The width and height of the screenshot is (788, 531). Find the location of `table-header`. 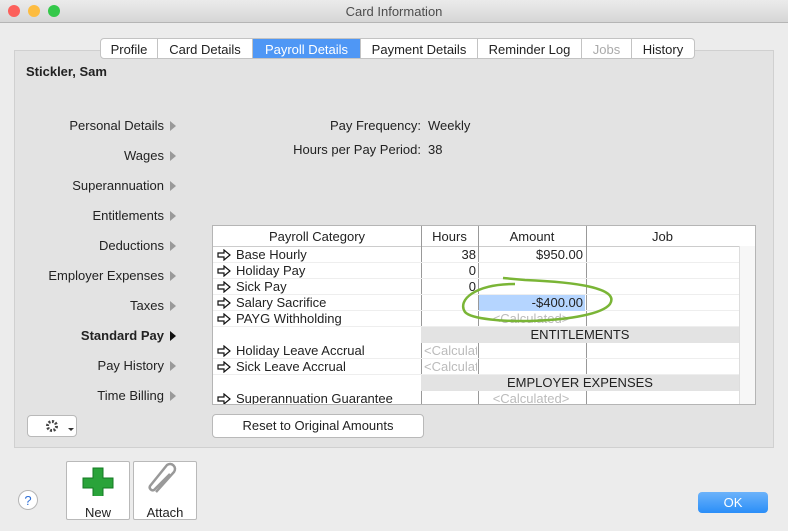

table-header is located at coordinates (484, 236).